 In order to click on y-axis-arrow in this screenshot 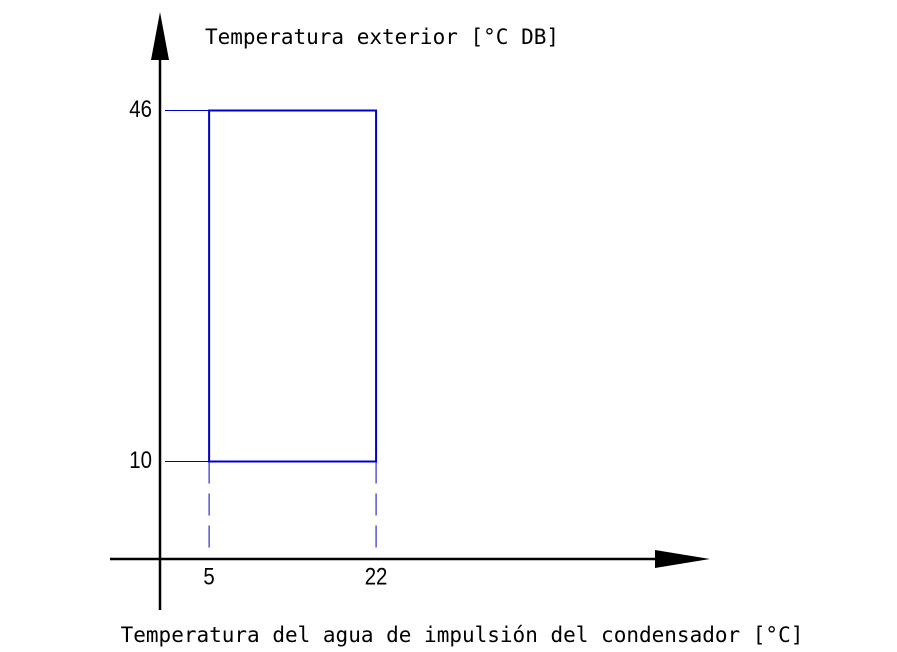, I will do `click(160, 36)`.